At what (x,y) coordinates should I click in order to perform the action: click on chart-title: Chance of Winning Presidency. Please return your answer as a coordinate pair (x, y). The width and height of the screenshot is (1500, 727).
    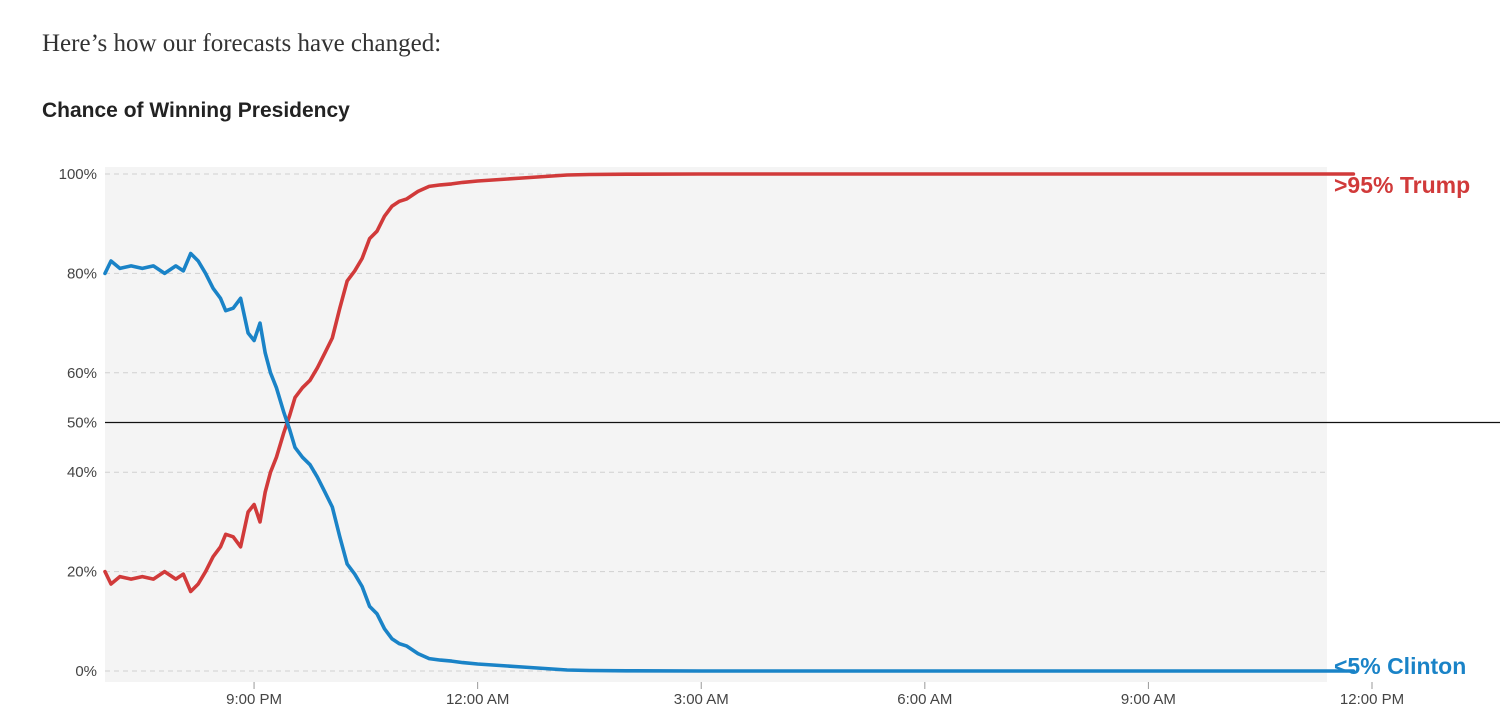
    Looking at the image, I should click on (196, 110).